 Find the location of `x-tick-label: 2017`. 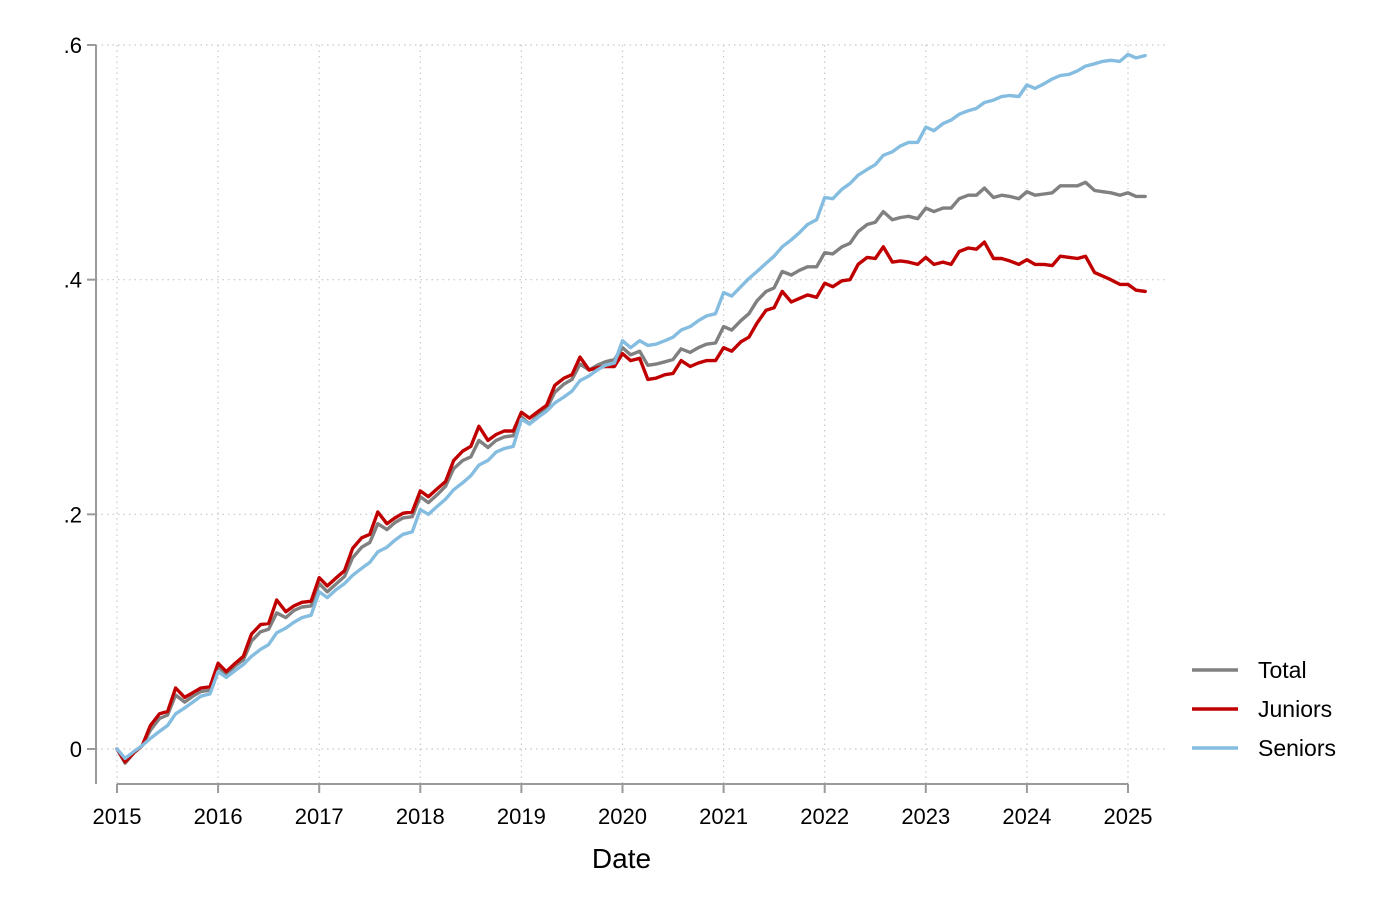

x-tick-label: 2017 is located at coordinates (319, 816).